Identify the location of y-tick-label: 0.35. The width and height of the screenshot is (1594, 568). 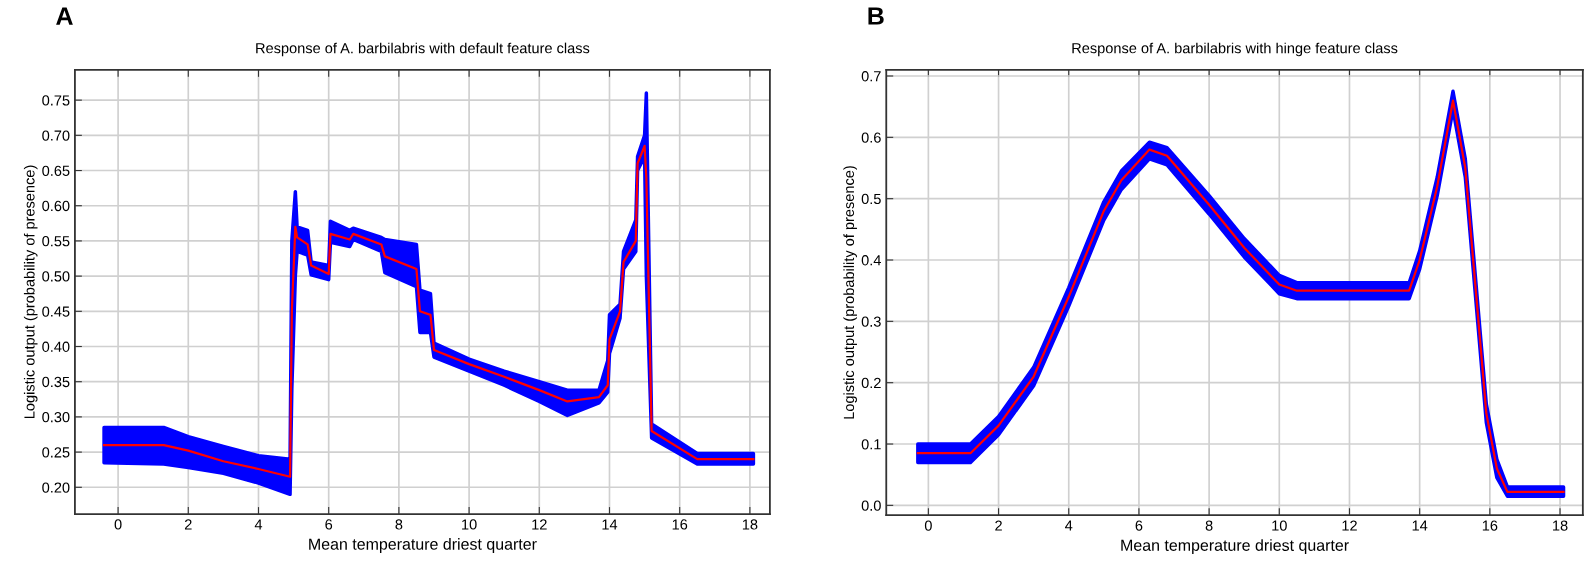
(56, 382).